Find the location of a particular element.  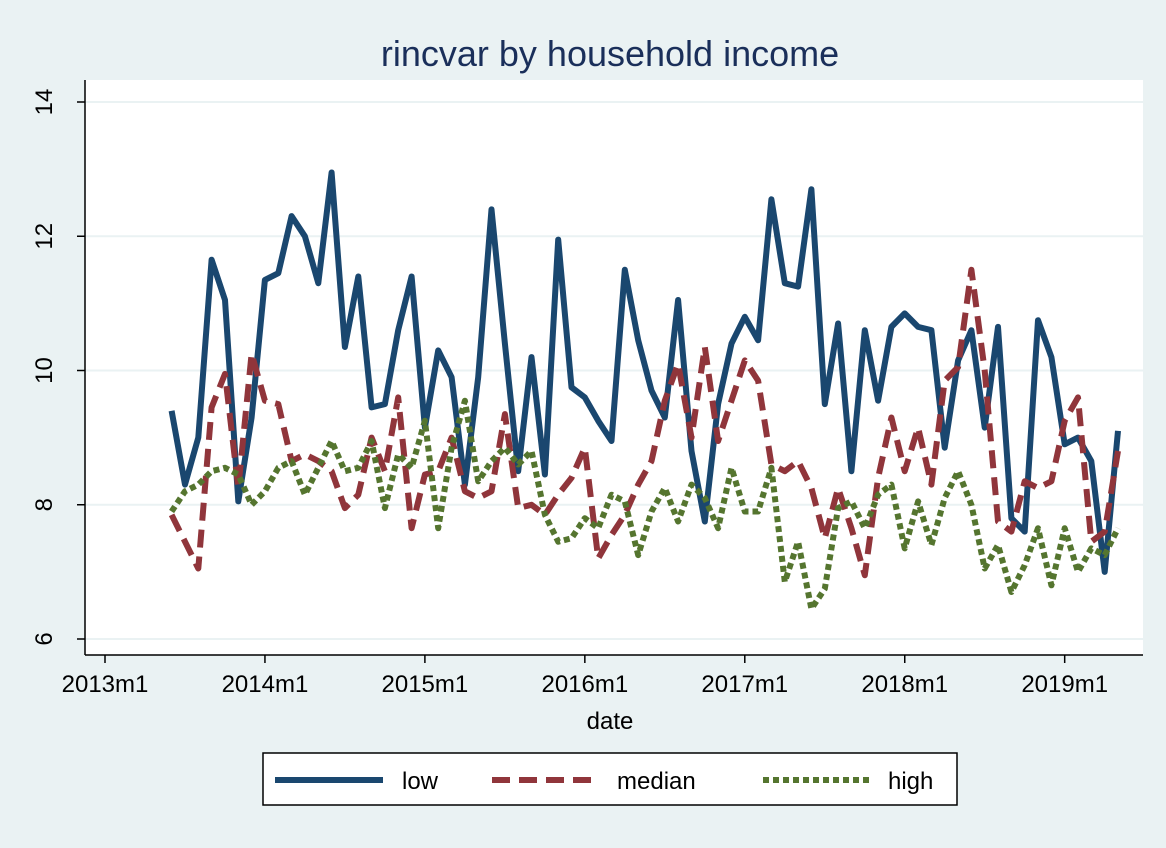

y-tick-label: 8 is located at coordinates (44, 504).